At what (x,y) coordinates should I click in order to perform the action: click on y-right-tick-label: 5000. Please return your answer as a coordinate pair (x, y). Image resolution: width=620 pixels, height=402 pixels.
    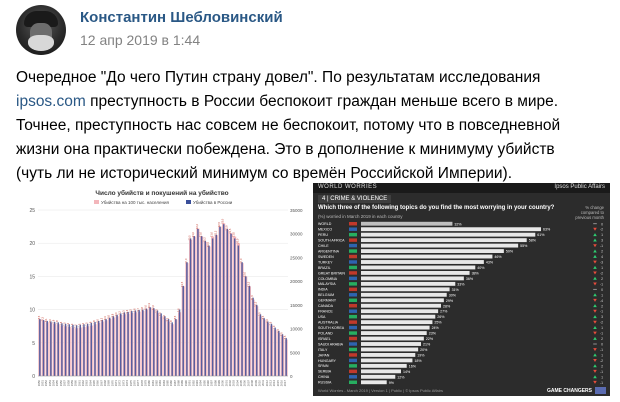
    Looking at the image, I should click on (295, 352).